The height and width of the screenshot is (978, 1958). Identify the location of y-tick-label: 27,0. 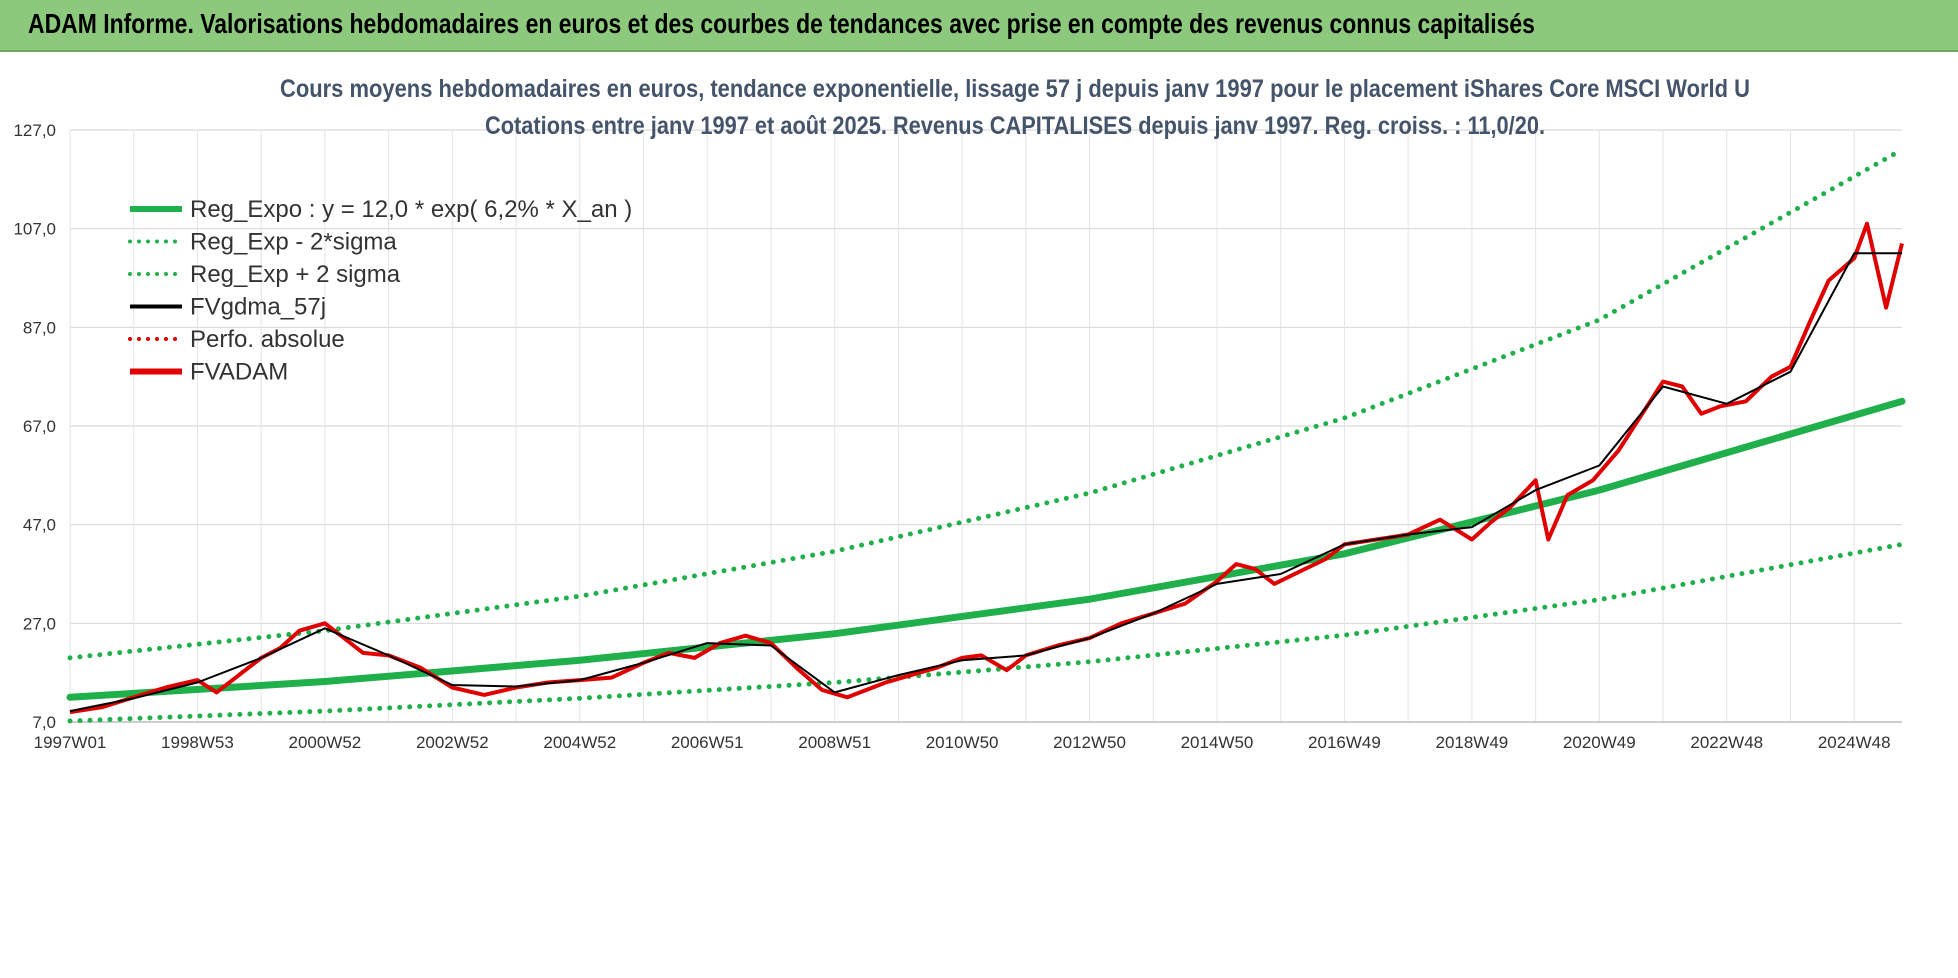
(39, 623).